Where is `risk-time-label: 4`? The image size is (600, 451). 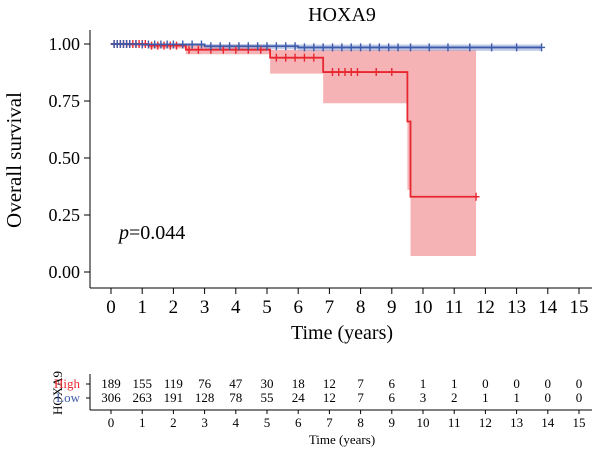 risk-time-label: 4 is located at coordinates (236, 422).